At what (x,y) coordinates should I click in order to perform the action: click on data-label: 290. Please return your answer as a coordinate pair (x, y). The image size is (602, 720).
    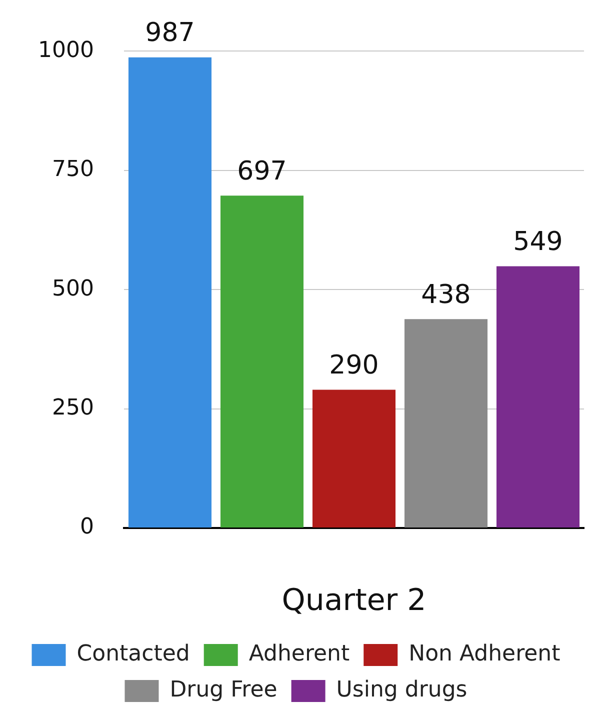
    Looking at the image, I should click on (354, 365).